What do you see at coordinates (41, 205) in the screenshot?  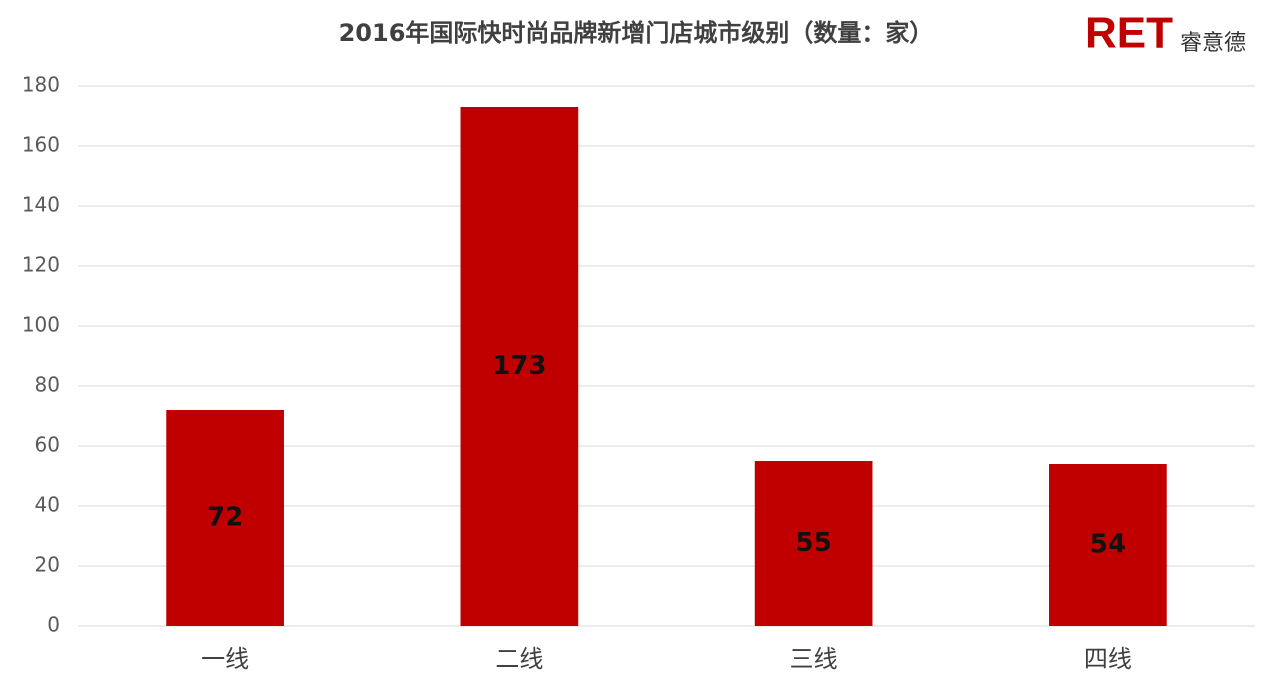 I see `y-tick-label: 140` at bounding box center [41, 205].